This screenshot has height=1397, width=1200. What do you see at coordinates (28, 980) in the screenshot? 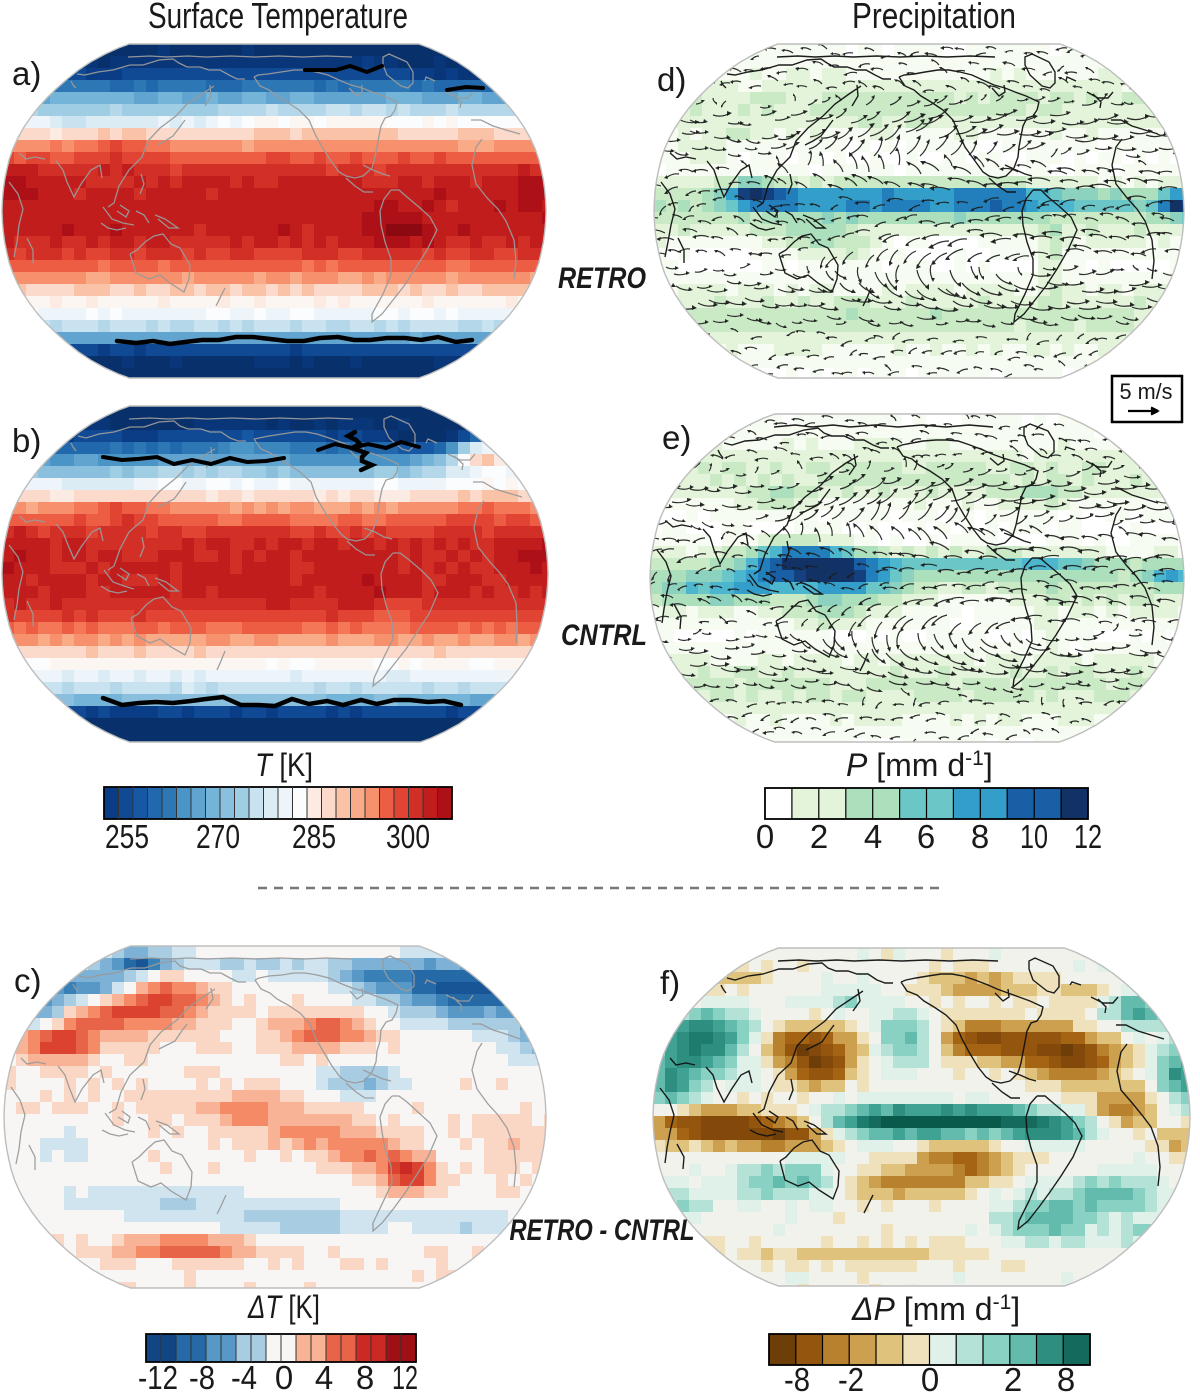
I see `svg-text: c)` at bounding box center [28, 980].